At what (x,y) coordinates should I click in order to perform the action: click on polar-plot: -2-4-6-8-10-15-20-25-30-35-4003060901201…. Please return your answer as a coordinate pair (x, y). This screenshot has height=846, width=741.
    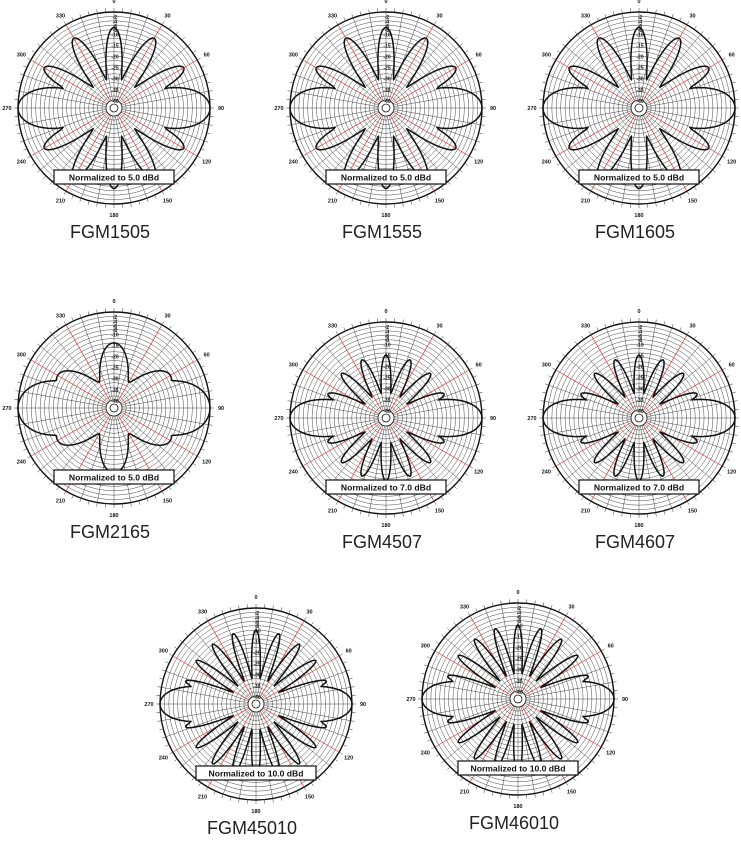
    Looking at the image, I should click on (385, 419).